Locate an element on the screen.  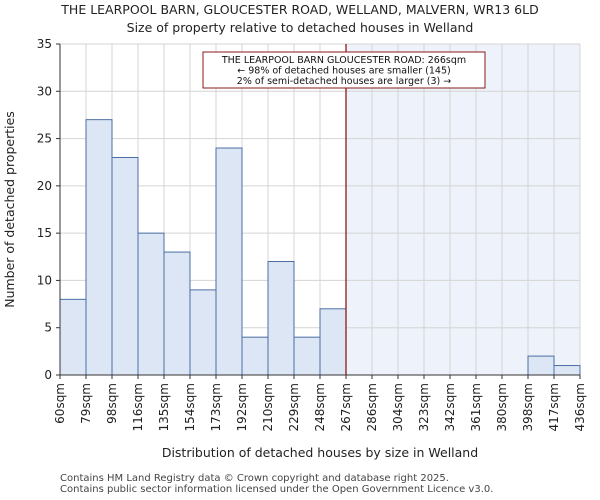
x-tick-label-436sqm: 436sqm is located at coordinates (580, 407).